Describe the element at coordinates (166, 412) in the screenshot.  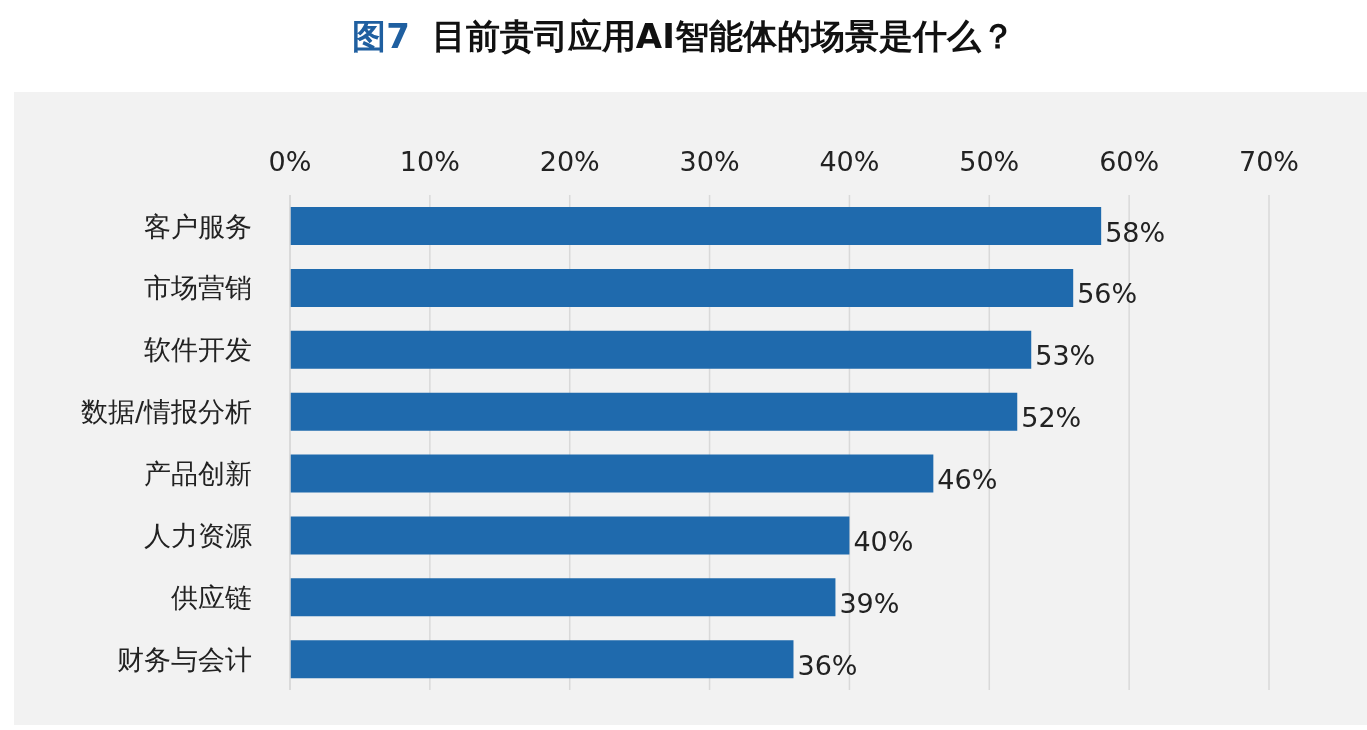
I see `y-tick-label: 数据/情报分析` at that location.